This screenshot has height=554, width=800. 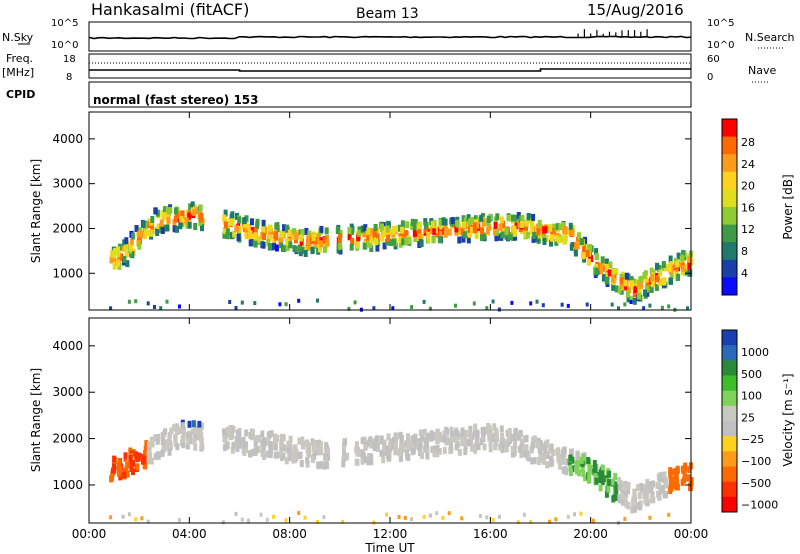 What do you see at coordinates (635, 10) in the screenshot?
I see `date-title: 15/Aug/2016` at bounding box center [635, 10].